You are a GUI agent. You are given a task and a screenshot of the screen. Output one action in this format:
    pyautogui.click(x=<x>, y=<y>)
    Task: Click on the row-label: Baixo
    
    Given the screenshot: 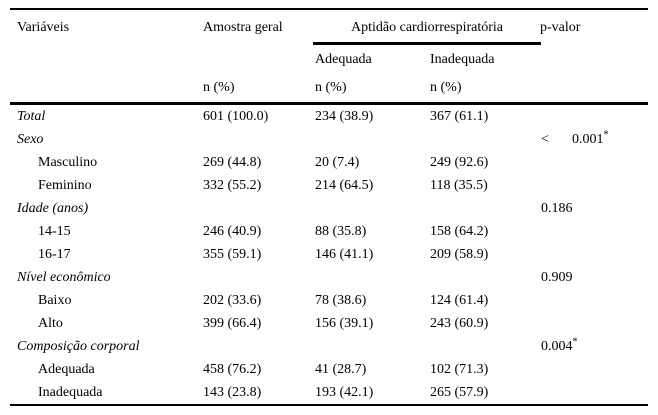 What is the action you would take?
    pyautogui.click(x=55, y=300)
    